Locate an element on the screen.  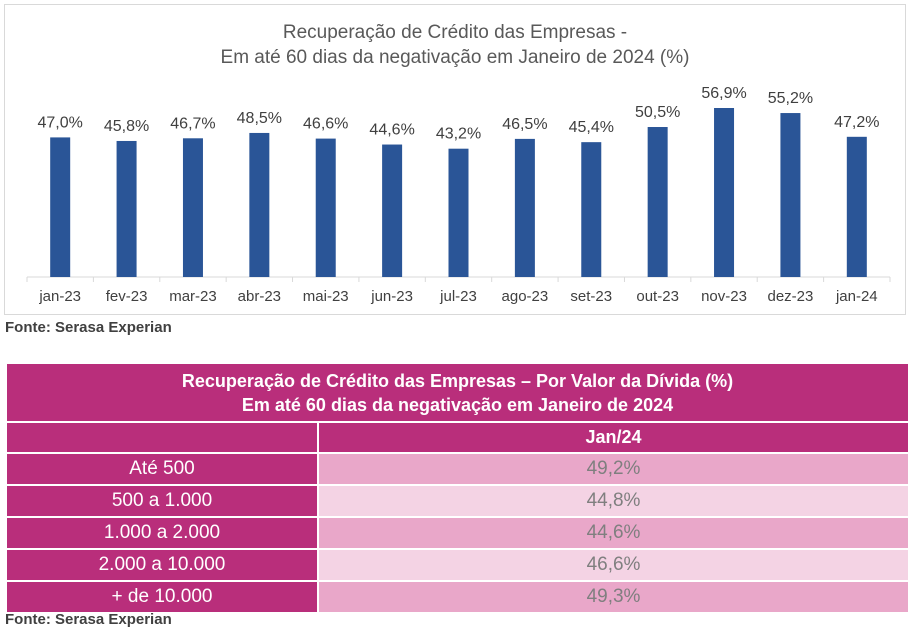
data-label-jan-23: 47,0% is located at coordinates (60, 122).